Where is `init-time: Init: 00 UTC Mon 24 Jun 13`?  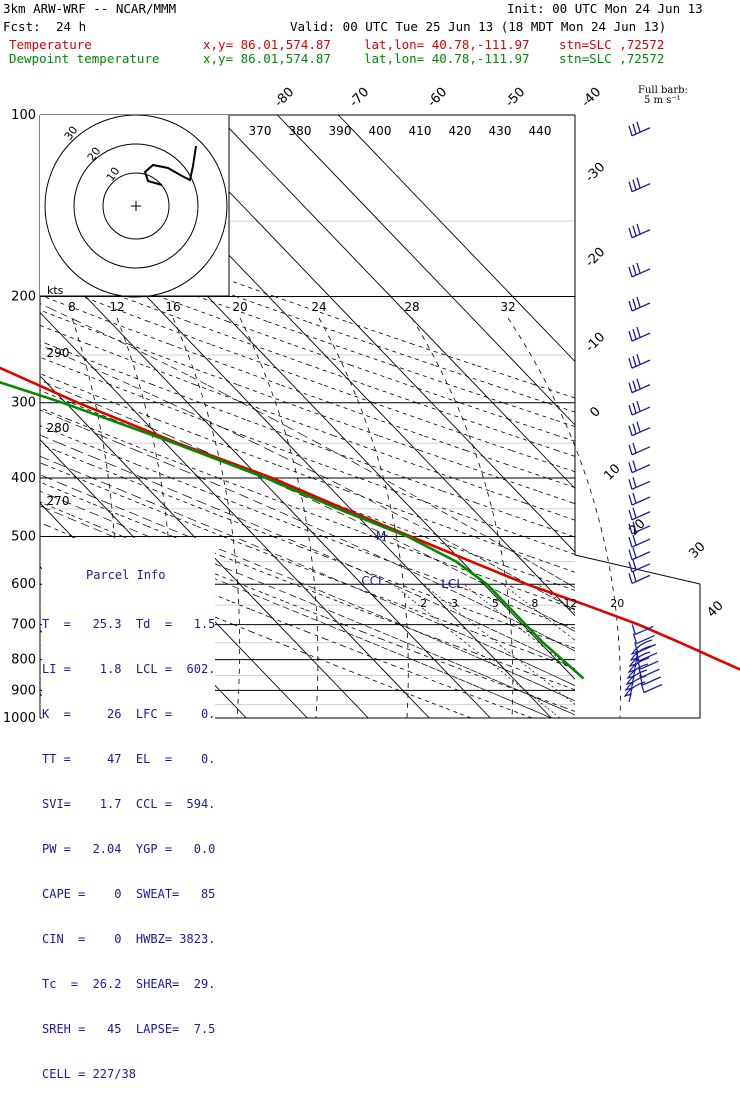 init-time: Init: 00 UTC Mon 24 Jun 13 is located at coordinates (605, 8).